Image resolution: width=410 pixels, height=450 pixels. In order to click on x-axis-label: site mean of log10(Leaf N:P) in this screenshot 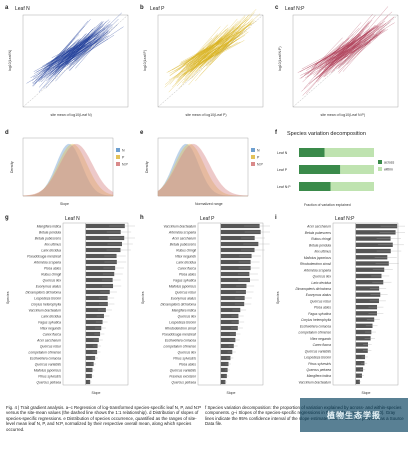, I will do `click(343, 115)`.